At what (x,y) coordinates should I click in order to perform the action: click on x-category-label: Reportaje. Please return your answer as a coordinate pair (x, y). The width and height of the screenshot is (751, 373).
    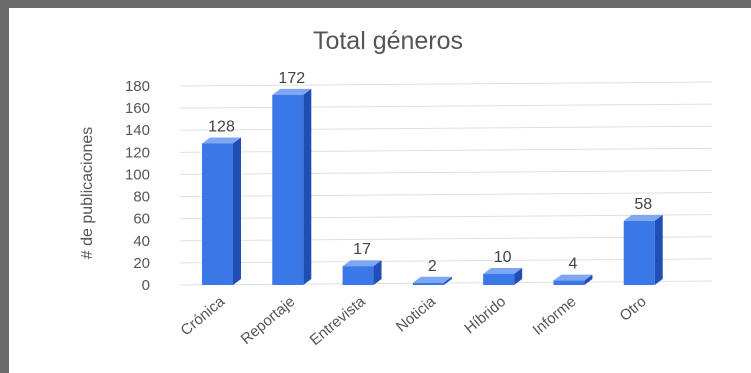
    Looking at the image, I should click on (268, 320).